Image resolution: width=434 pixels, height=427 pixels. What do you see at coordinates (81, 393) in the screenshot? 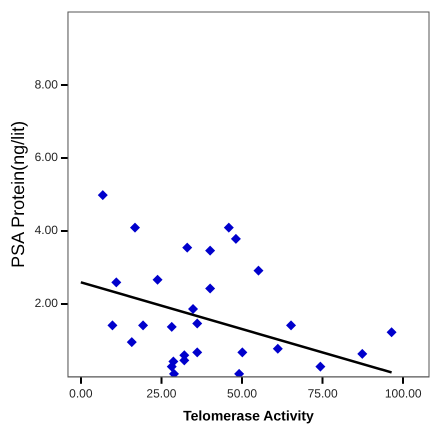
I see `x-tick-label: 0.00` at bounding box center [81, 393].